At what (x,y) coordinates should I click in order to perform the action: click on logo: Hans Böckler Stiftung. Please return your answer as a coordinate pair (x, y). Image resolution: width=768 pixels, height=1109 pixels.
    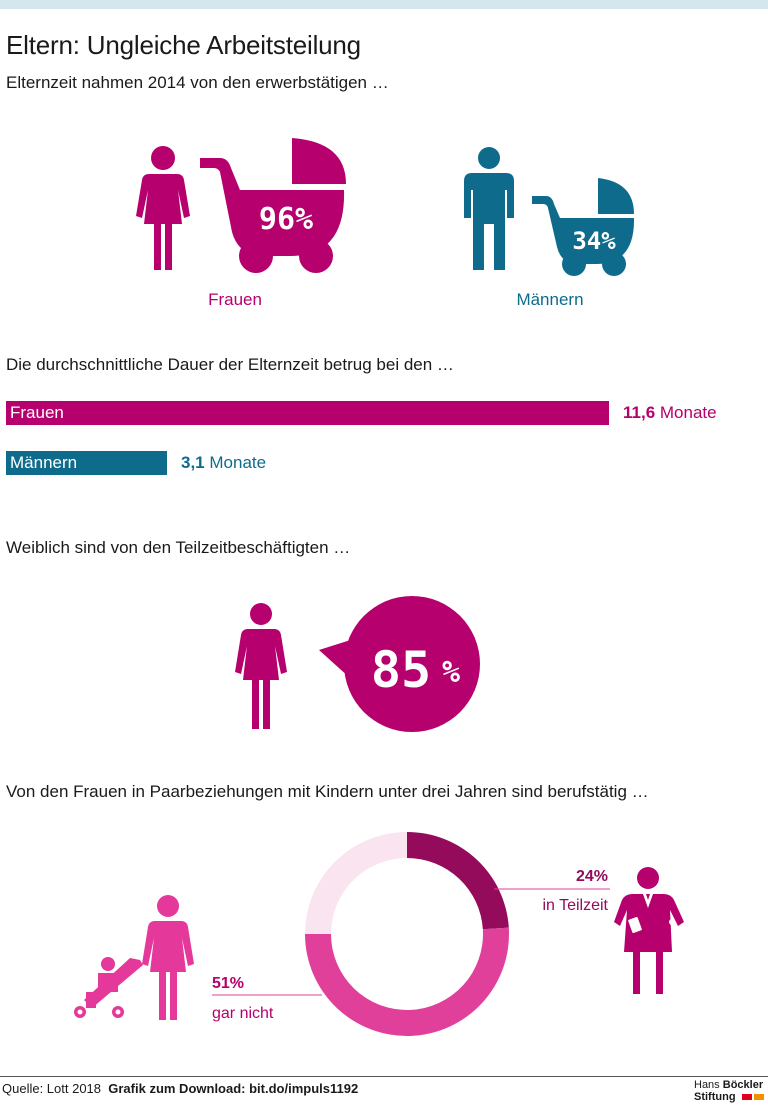
    Looking at the image, I should click on (729, 1091).